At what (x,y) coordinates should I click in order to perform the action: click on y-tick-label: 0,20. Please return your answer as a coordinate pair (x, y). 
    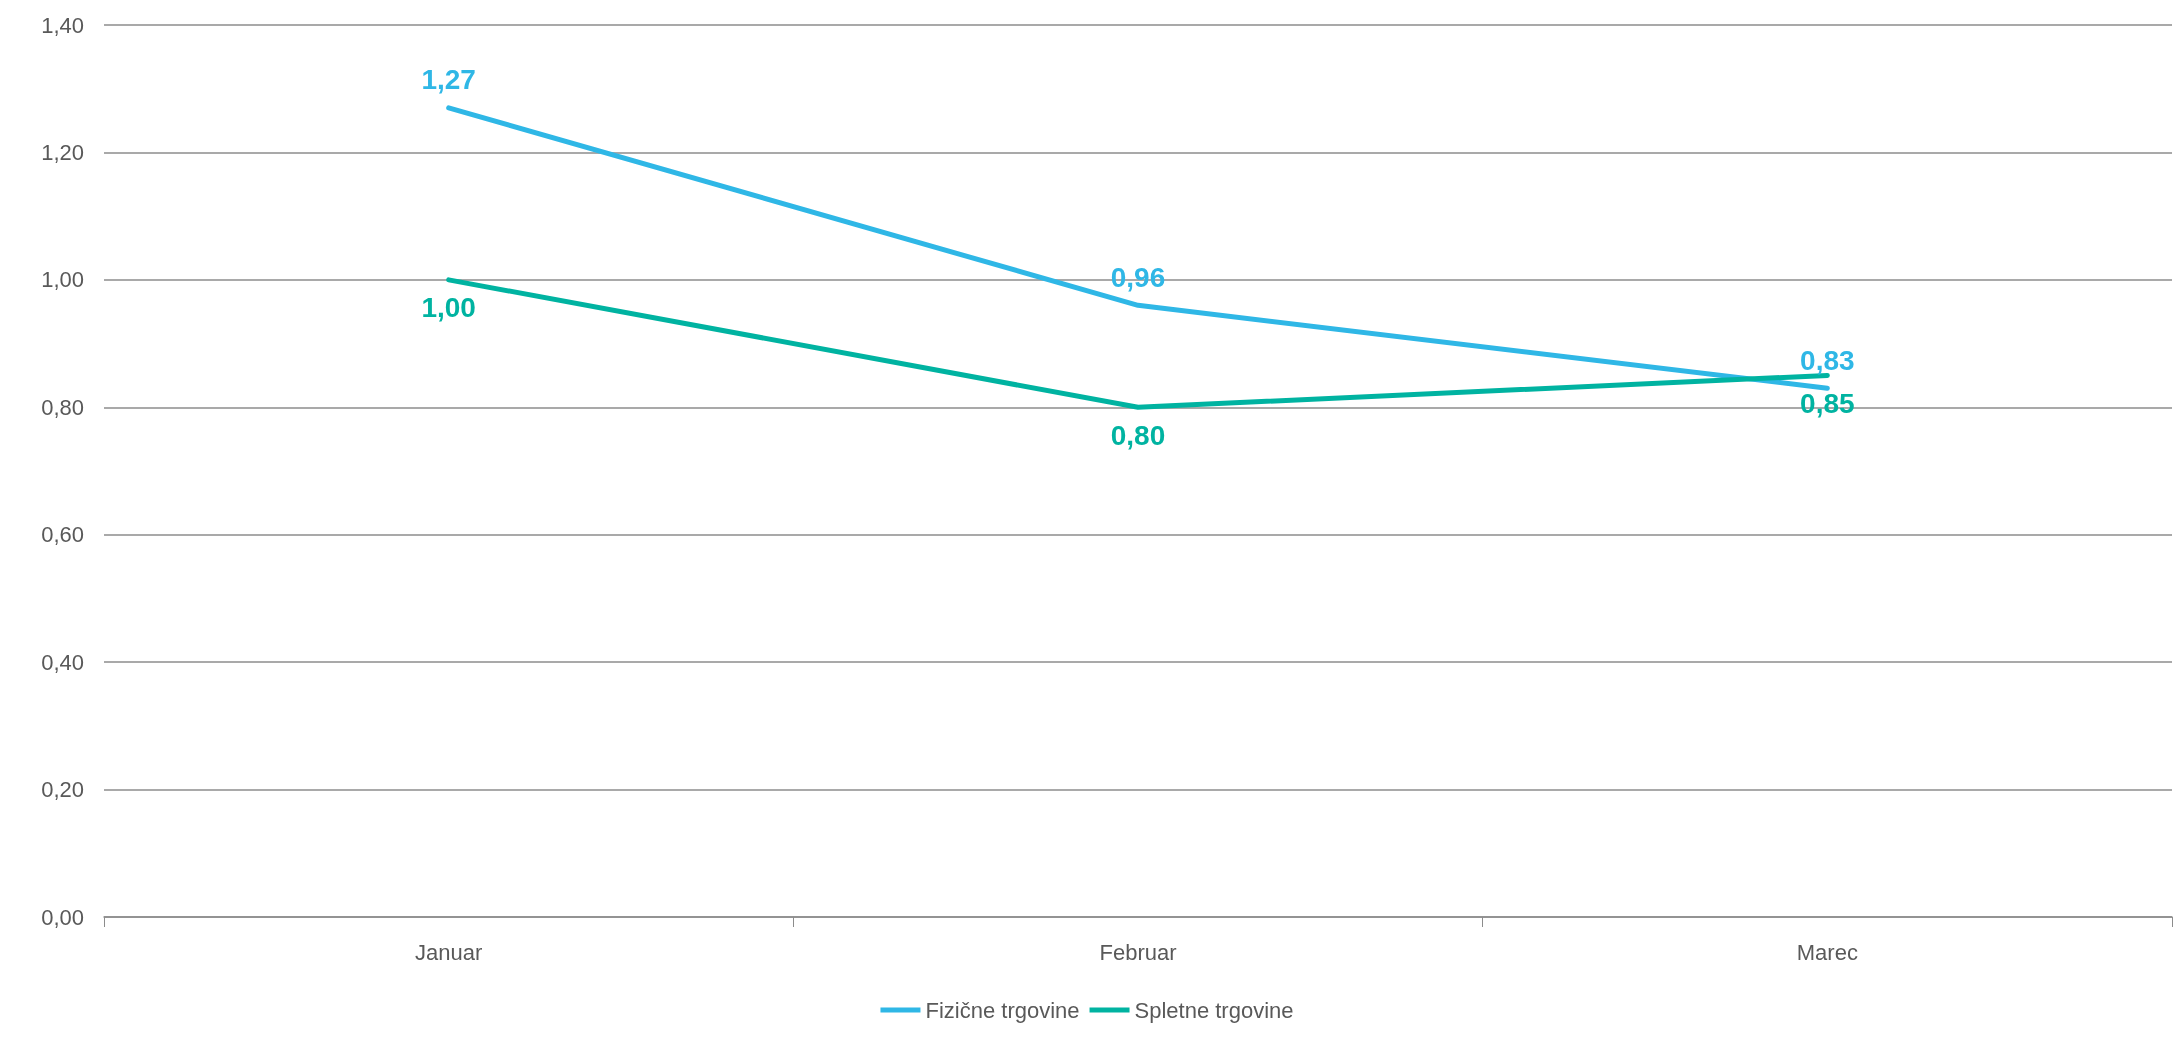
    Looking at the image, I should click on (62, 790).